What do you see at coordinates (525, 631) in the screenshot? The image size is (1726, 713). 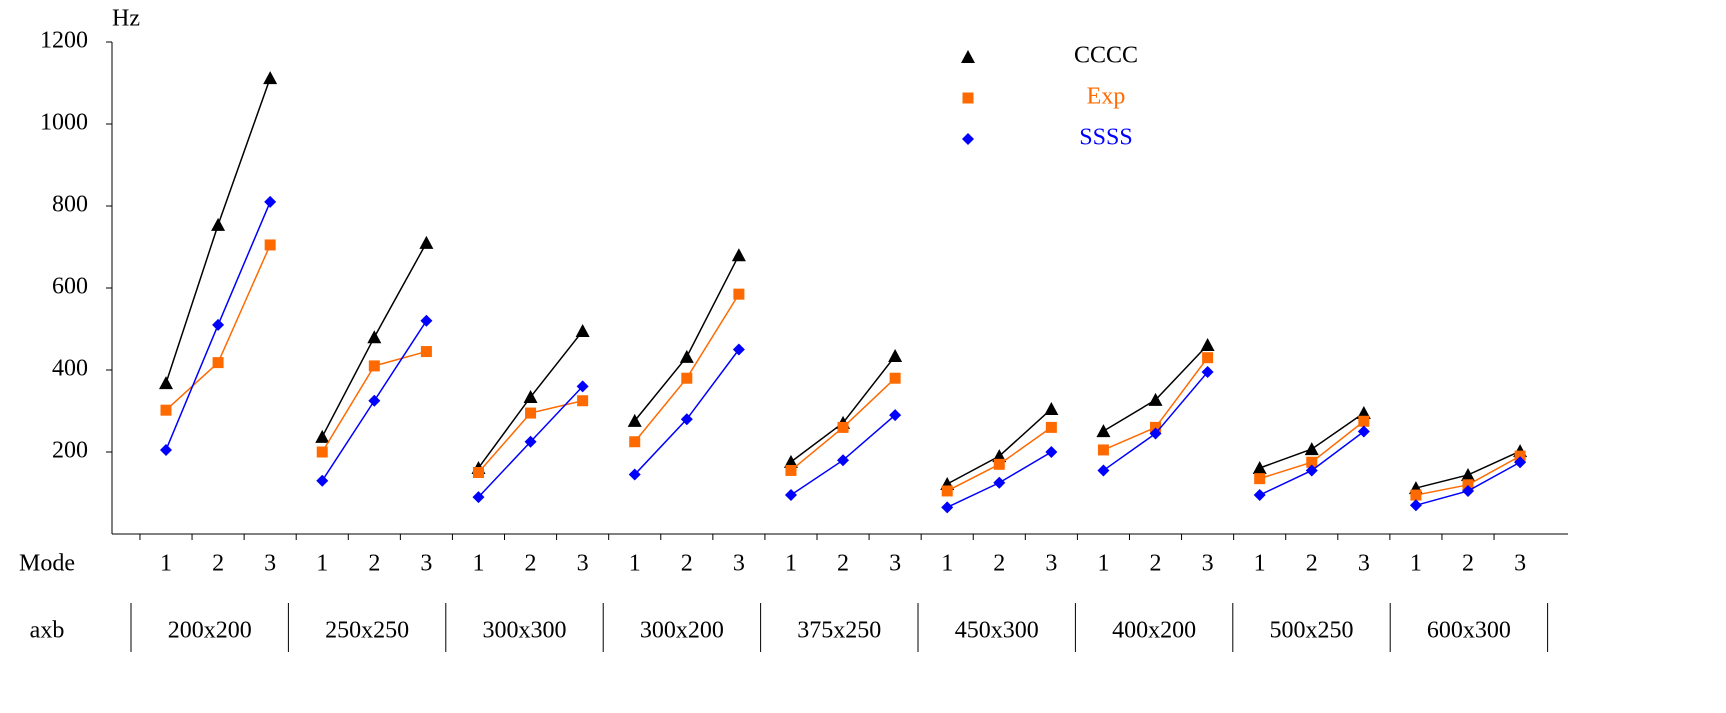 I see `group-label: 300x300` at bounding box center [525, 631].